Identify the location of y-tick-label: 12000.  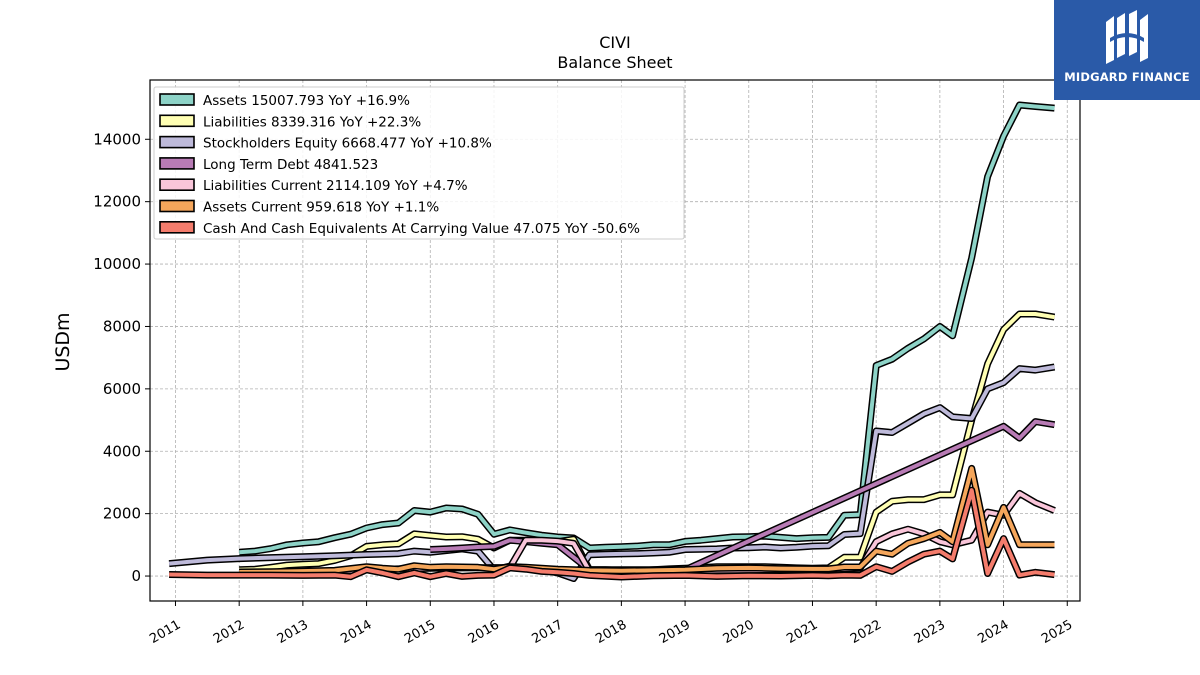
(117, 202).